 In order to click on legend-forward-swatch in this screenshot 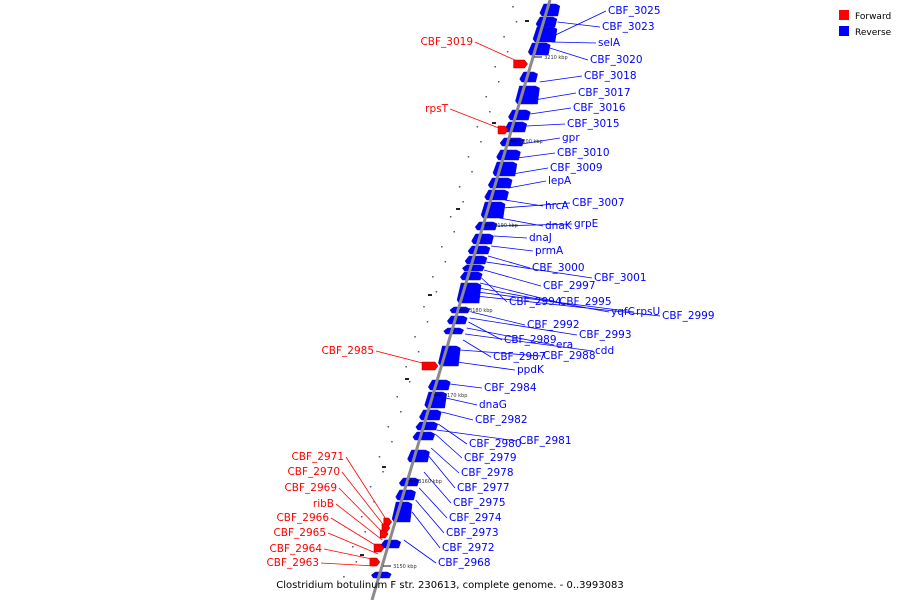, I will do `click(844, 15)`.